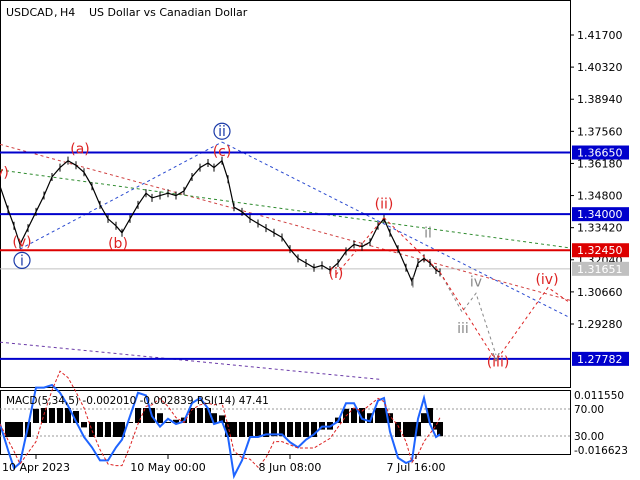 The width and height of the screenshot is (640, 480). What do you see at coordinates (29, 12) in the screenshot?
I see `chart-symbol: USDCAD` at bounding box center [29, 12].